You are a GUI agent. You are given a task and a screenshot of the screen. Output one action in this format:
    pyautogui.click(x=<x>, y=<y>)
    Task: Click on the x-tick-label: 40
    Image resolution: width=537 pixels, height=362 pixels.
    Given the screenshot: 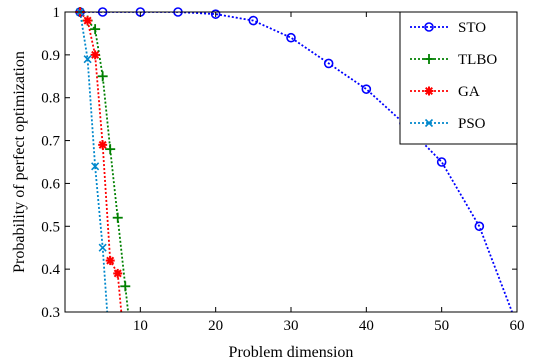 What is the action you would take?
    pyautogui.click(x=366, y=326)
    